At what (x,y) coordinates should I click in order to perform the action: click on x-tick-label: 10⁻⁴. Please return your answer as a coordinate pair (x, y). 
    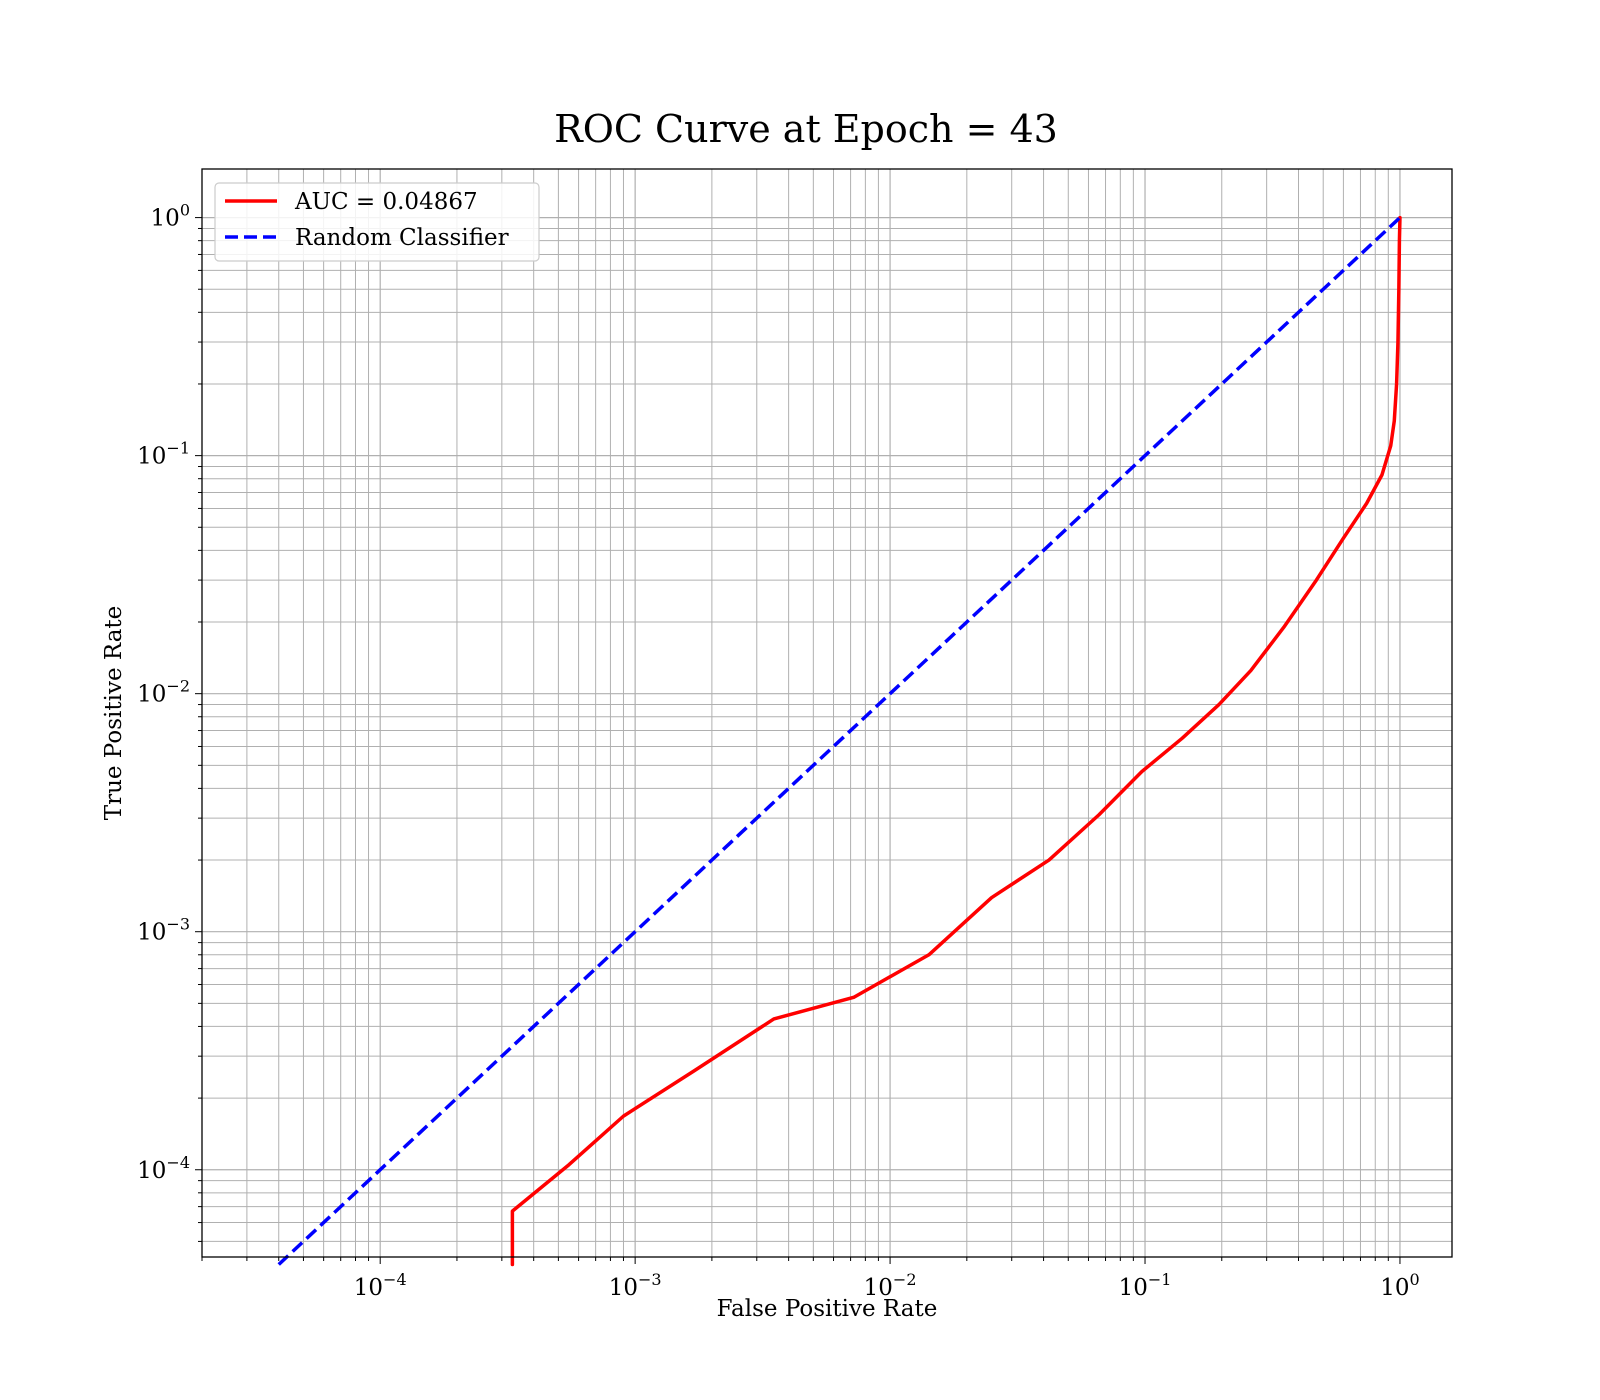
    Looking at the image, I should click on (380, 1285).